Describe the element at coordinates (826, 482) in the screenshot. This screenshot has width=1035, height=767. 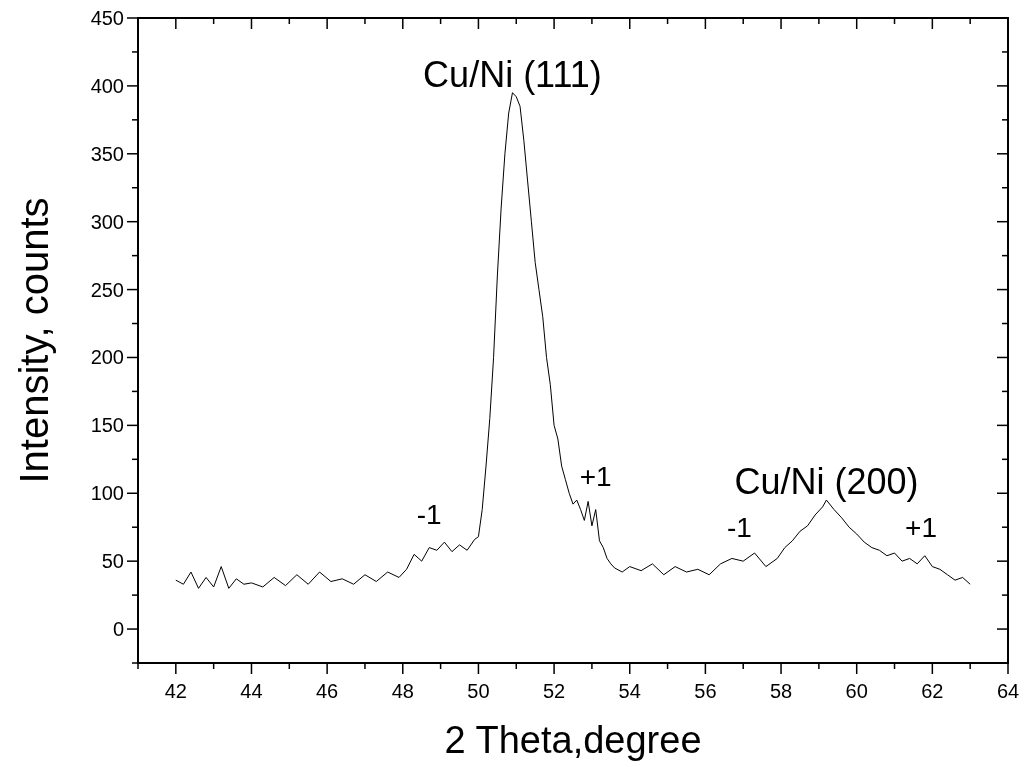
I see `annotation: Cu/Ni (200)` at that location.